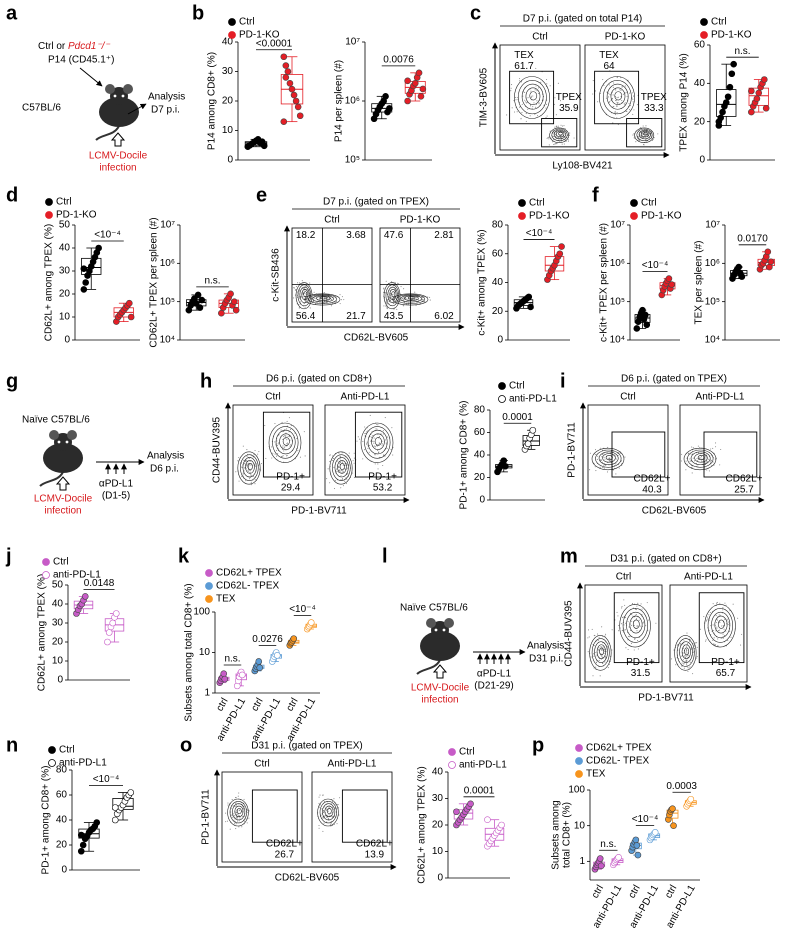 This screenshot has height=935, width=800. Describe the element at coordinates (58, 642) in the screenshot. I see `y-tick-label: 20` at that location.